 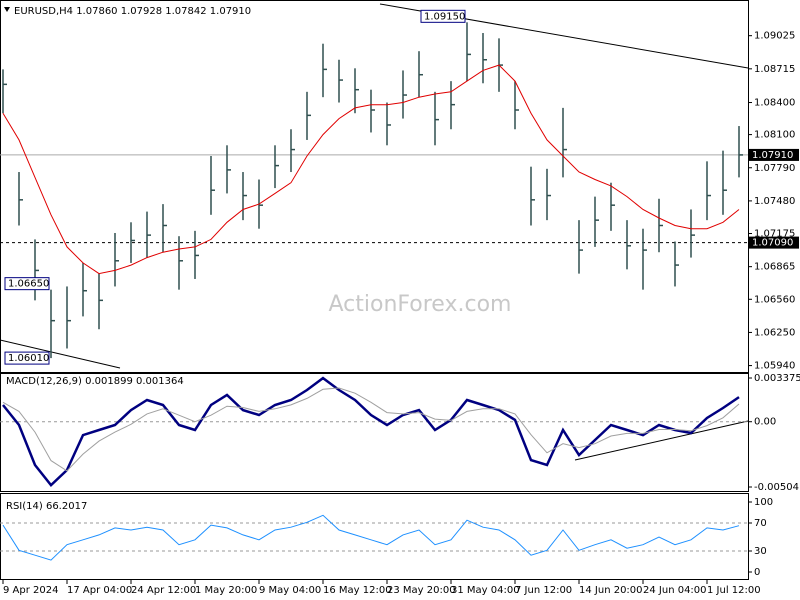 What do you see at coordinates (774, 267) in the screenshot?
I see `y-tick-label: 1.06865` at bounding box center [774, 267].